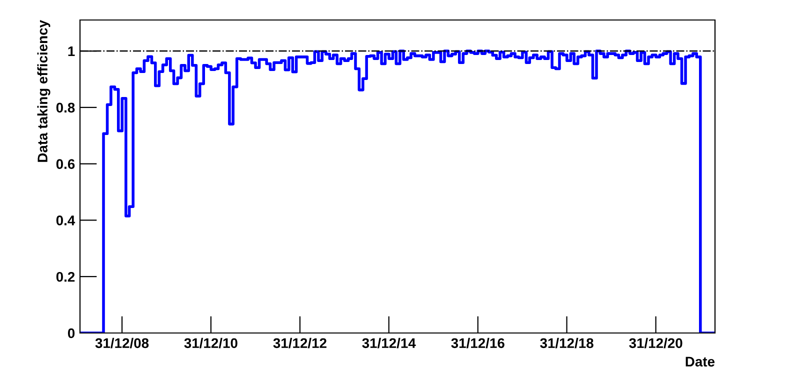 This screenshot has height=372, width=796. Describe the element at coordinates (122, 343) in the screenshot. I see `x-tick-label: 31/12/08` at that location.